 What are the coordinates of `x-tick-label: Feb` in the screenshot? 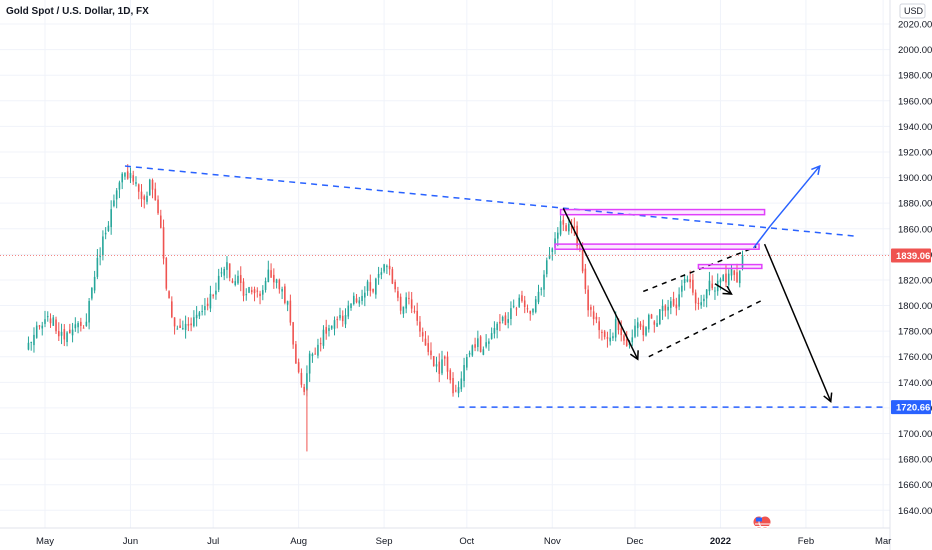 It's located at (806, 541).